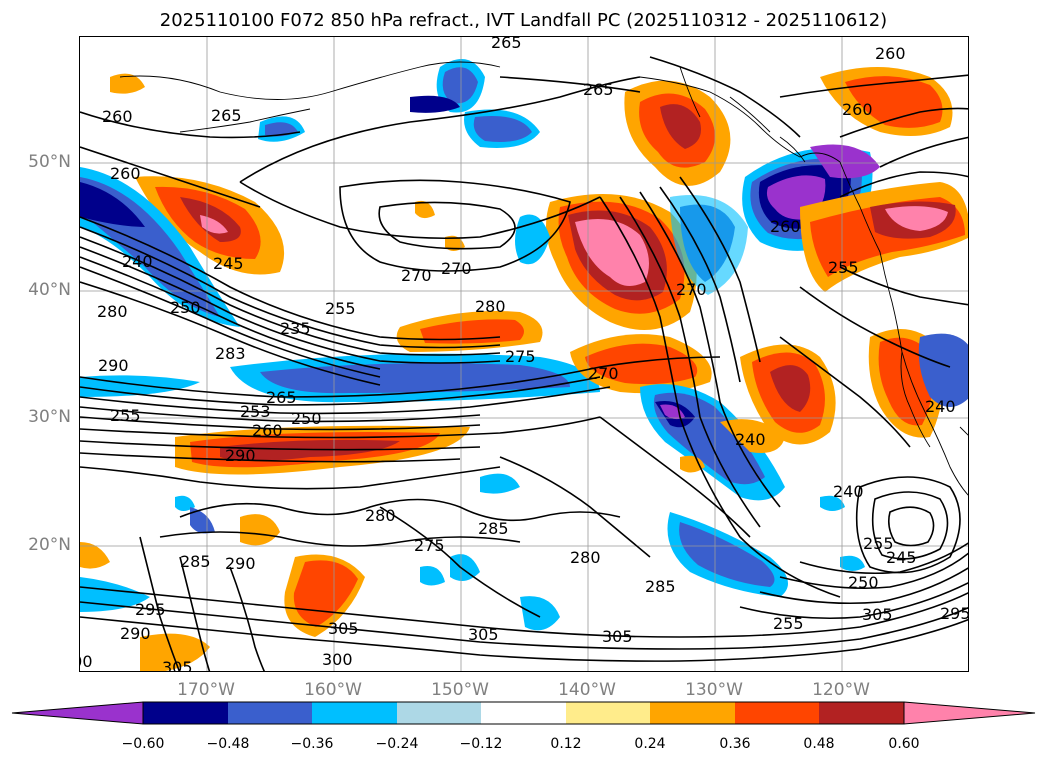  I want to click on colorbar-frame, so click(523, 713).